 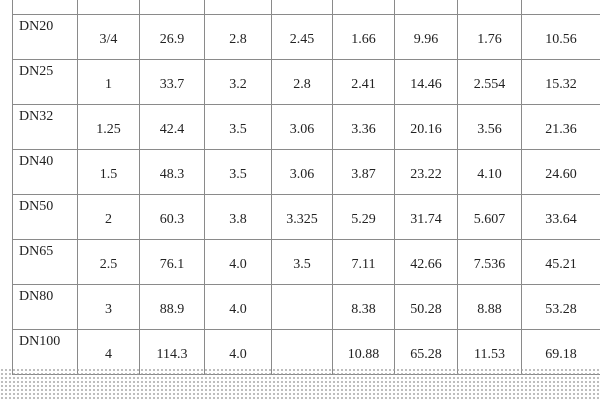 I want to click on cell-text: 24.60, so click(x=561, y=174).